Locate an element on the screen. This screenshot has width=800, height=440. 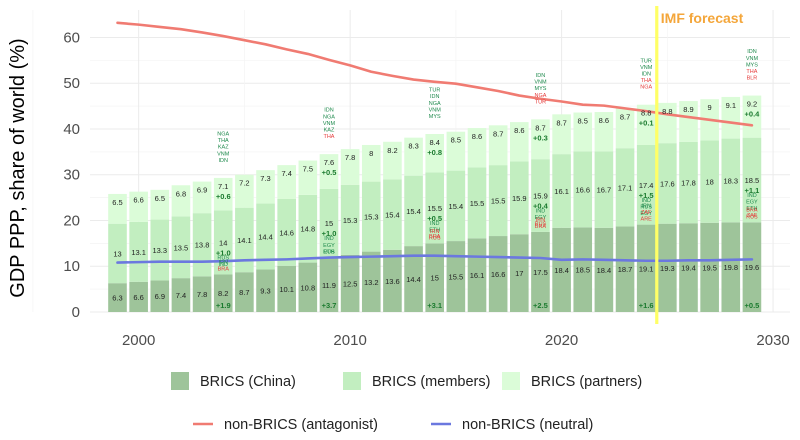
y-tick-label: 60 is located at coordinates (71, 37).